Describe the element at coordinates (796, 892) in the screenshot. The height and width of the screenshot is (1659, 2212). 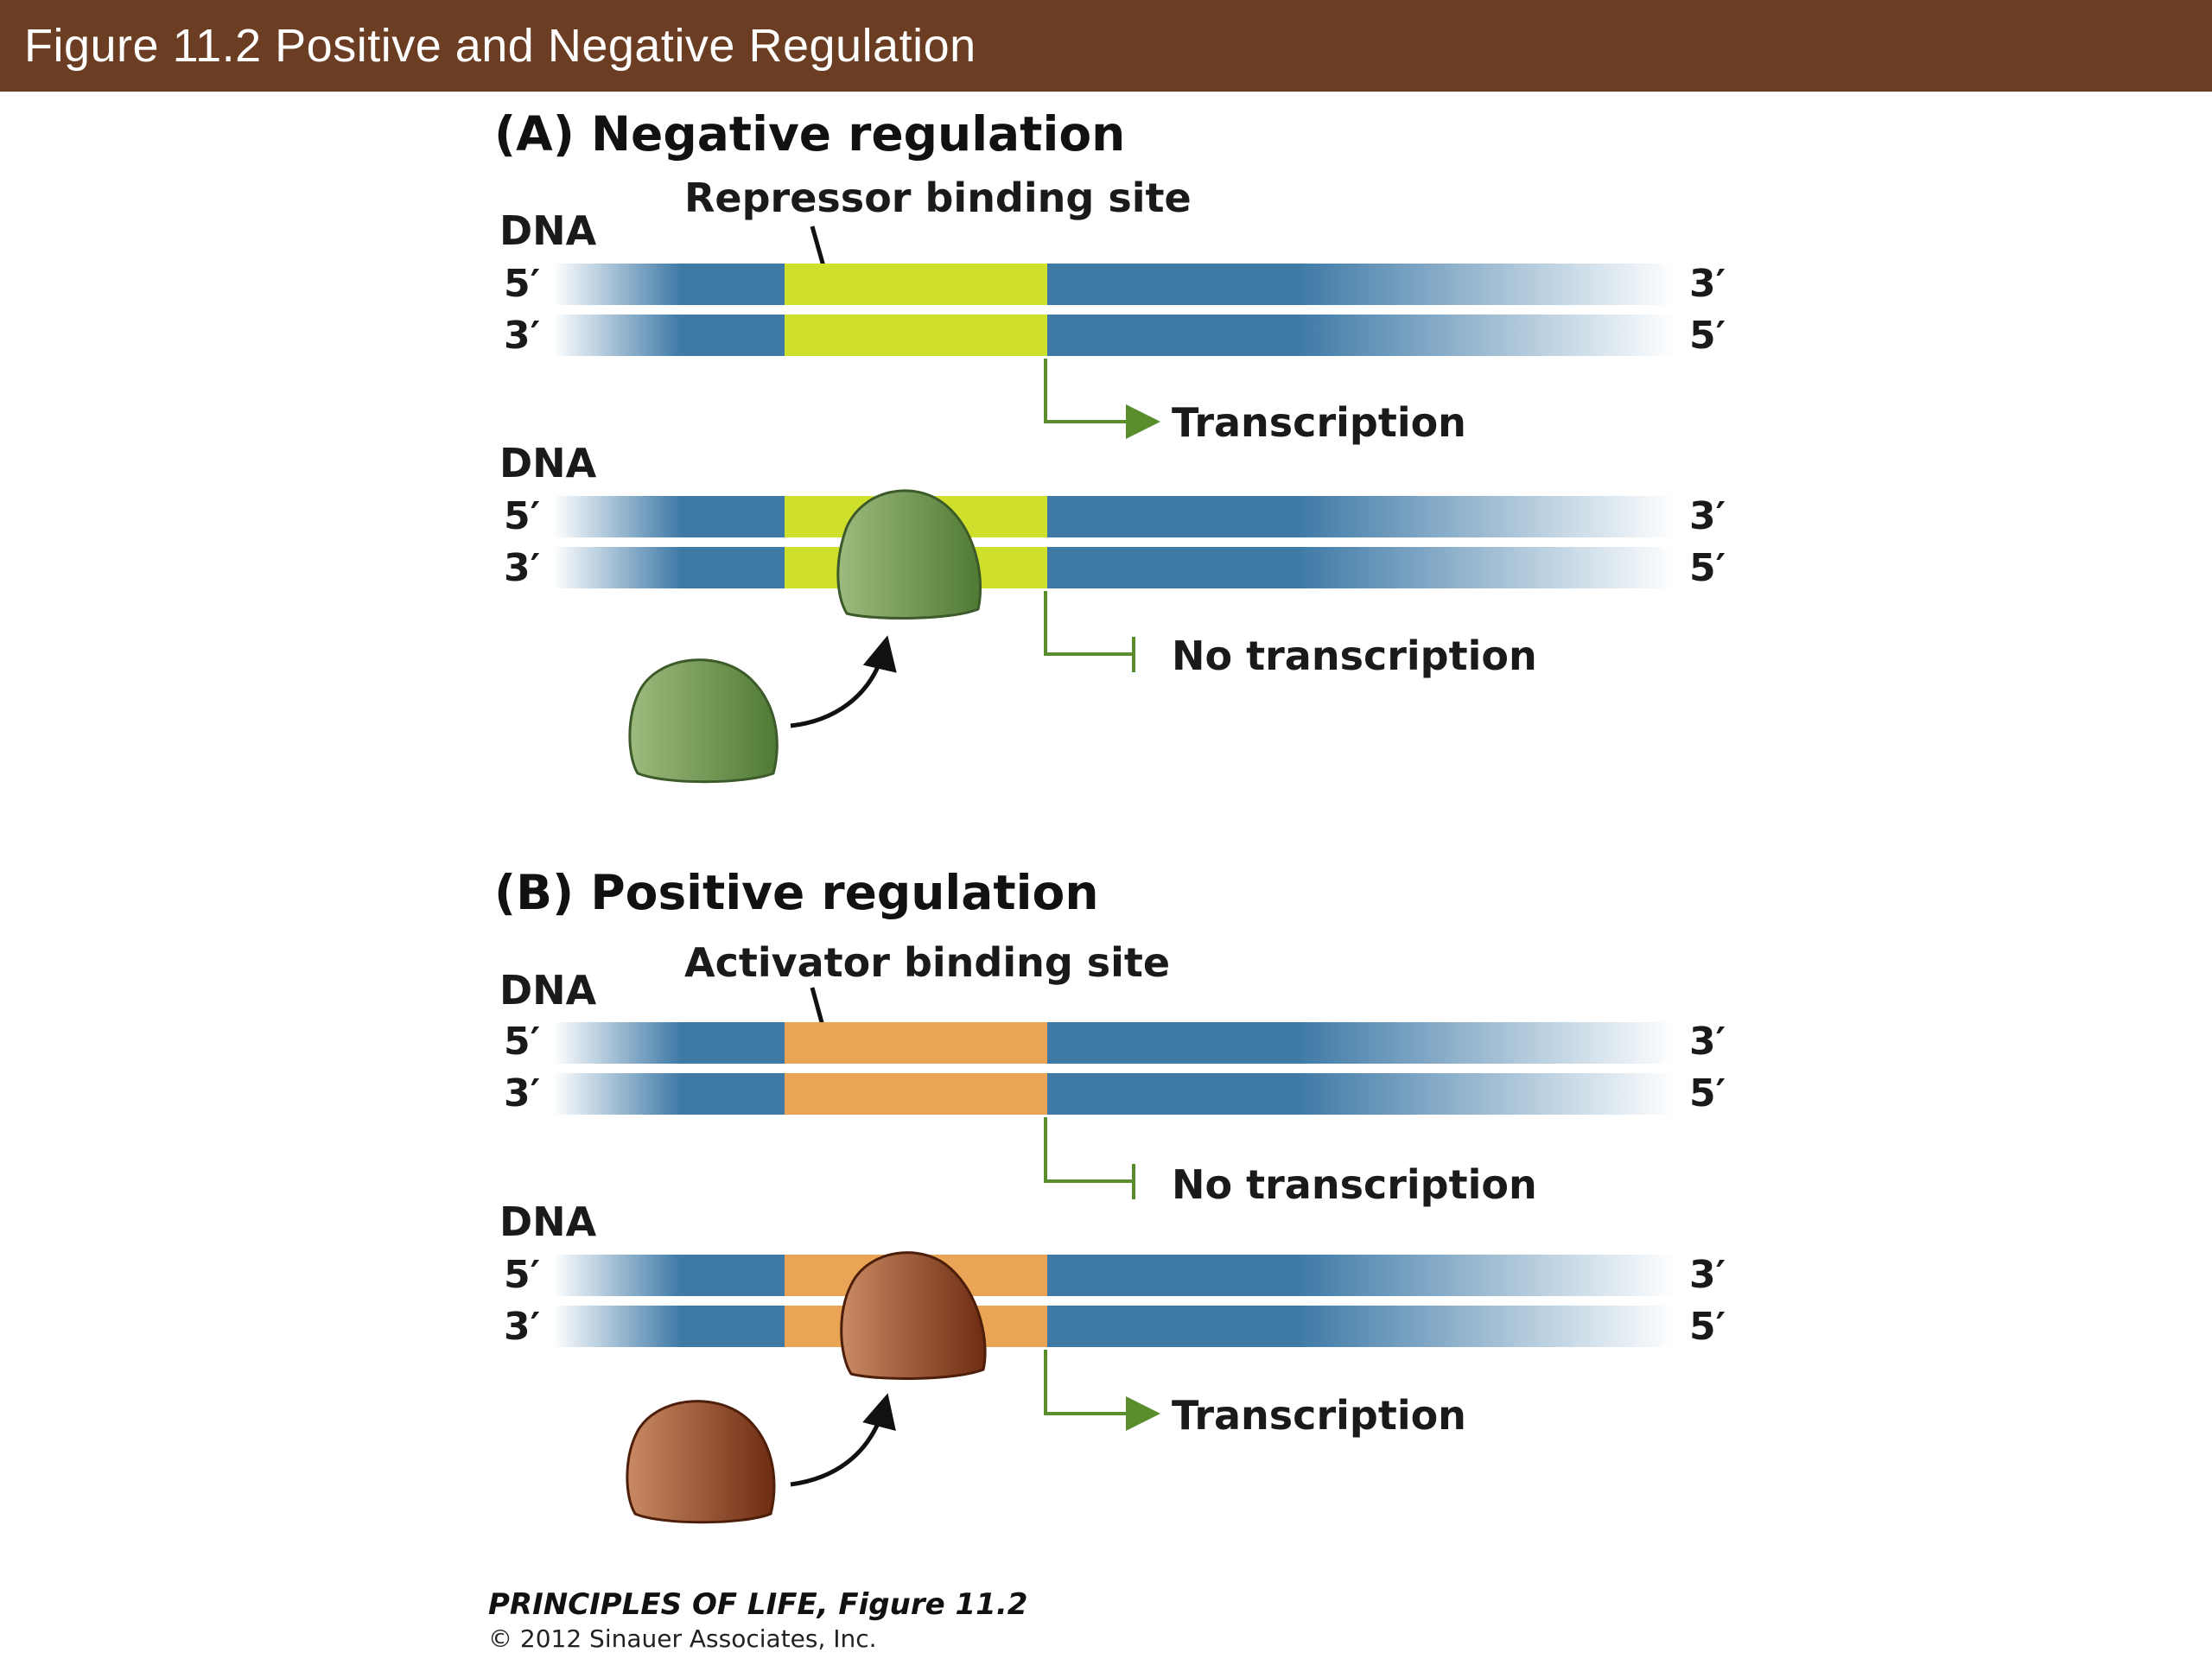
I see `panel-b-title: (B) Positive regulation` at that location.